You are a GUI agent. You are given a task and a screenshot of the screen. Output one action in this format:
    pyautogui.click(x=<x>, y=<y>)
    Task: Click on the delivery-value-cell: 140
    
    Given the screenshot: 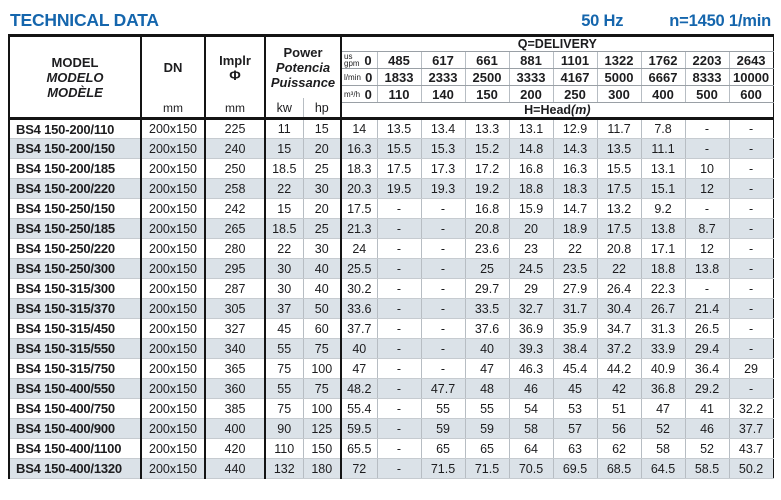 What is the action you would take?
    pyautogui.click(x=443, y=94)
    